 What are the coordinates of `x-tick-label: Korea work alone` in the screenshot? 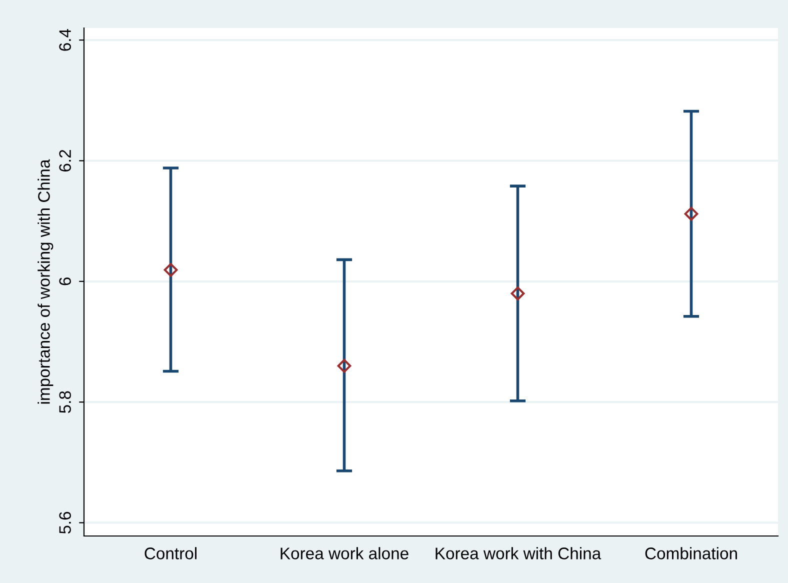 It's located at (344, 553).